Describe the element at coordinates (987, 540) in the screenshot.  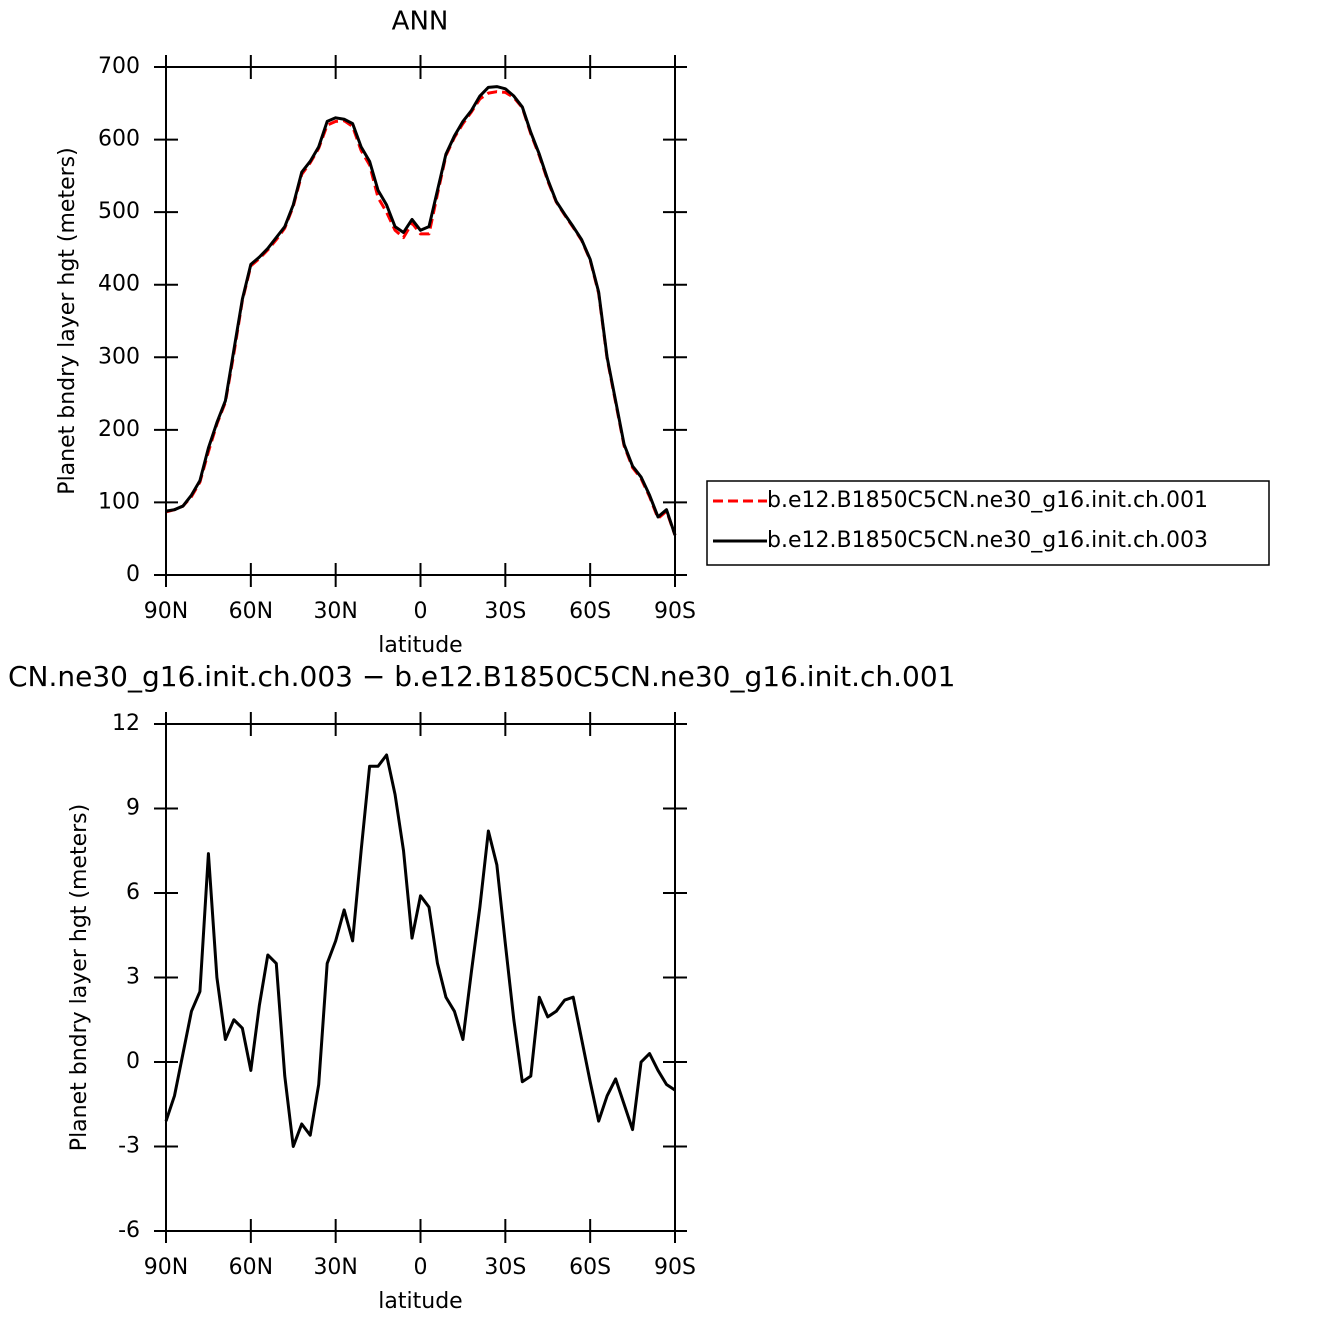
I see `legend-label: b.e12.B1850C5CN.ne30_g16.init.ch.003` at that location.